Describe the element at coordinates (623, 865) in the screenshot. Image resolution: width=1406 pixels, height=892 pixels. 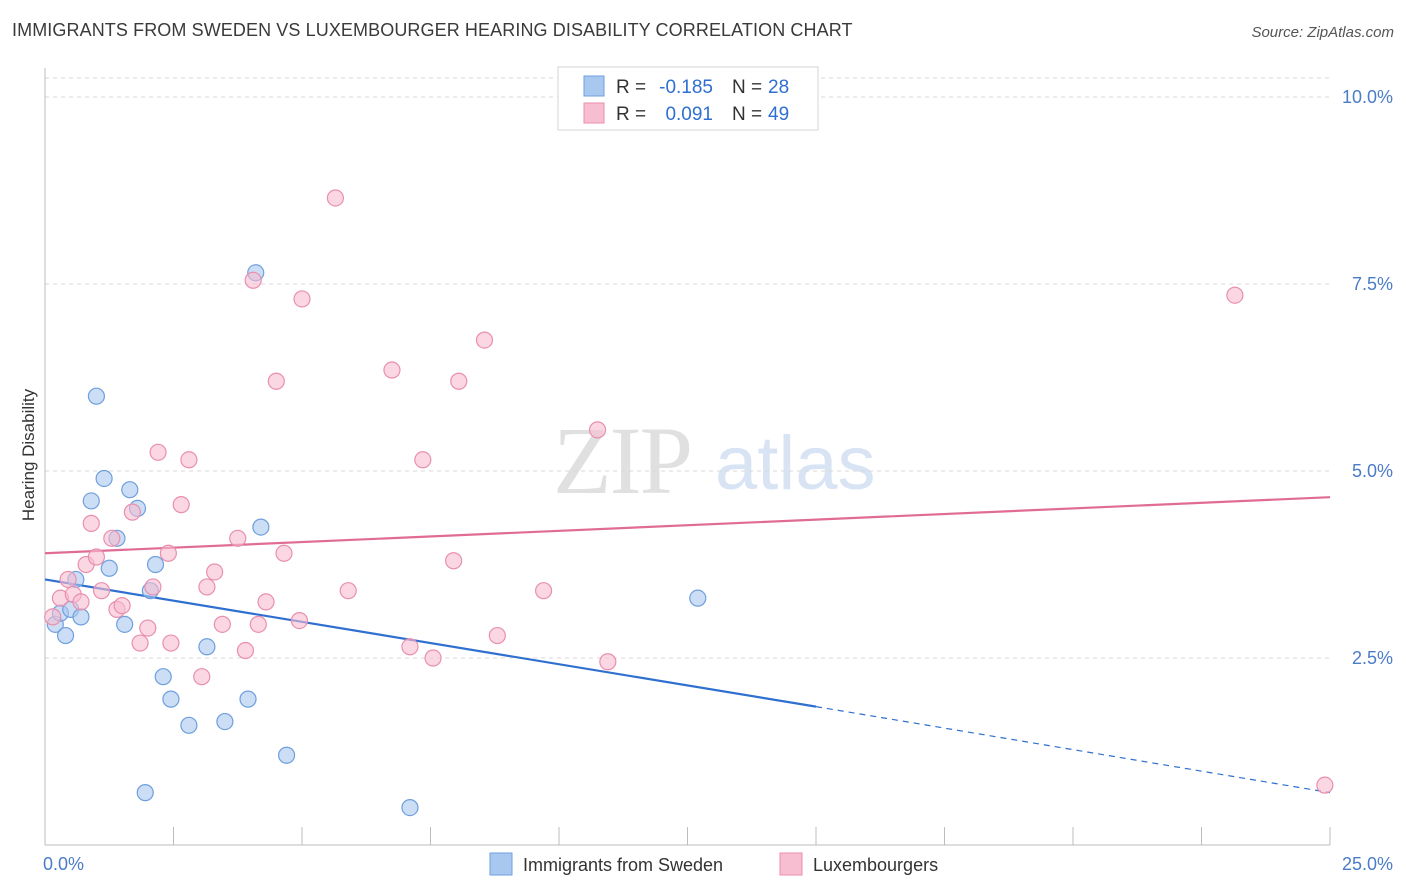
I see `bottom-legend-label: Immigrants from Sweden` at that location.